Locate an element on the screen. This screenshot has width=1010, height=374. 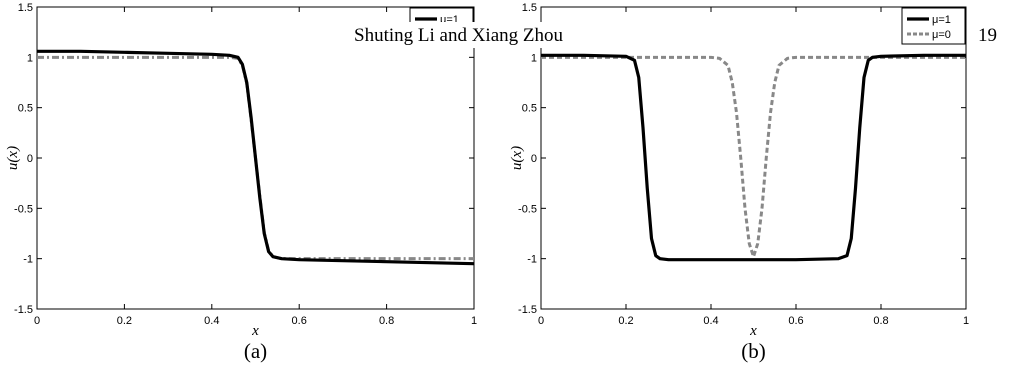
panel-label: (a) is located at coordinates (255, 351).